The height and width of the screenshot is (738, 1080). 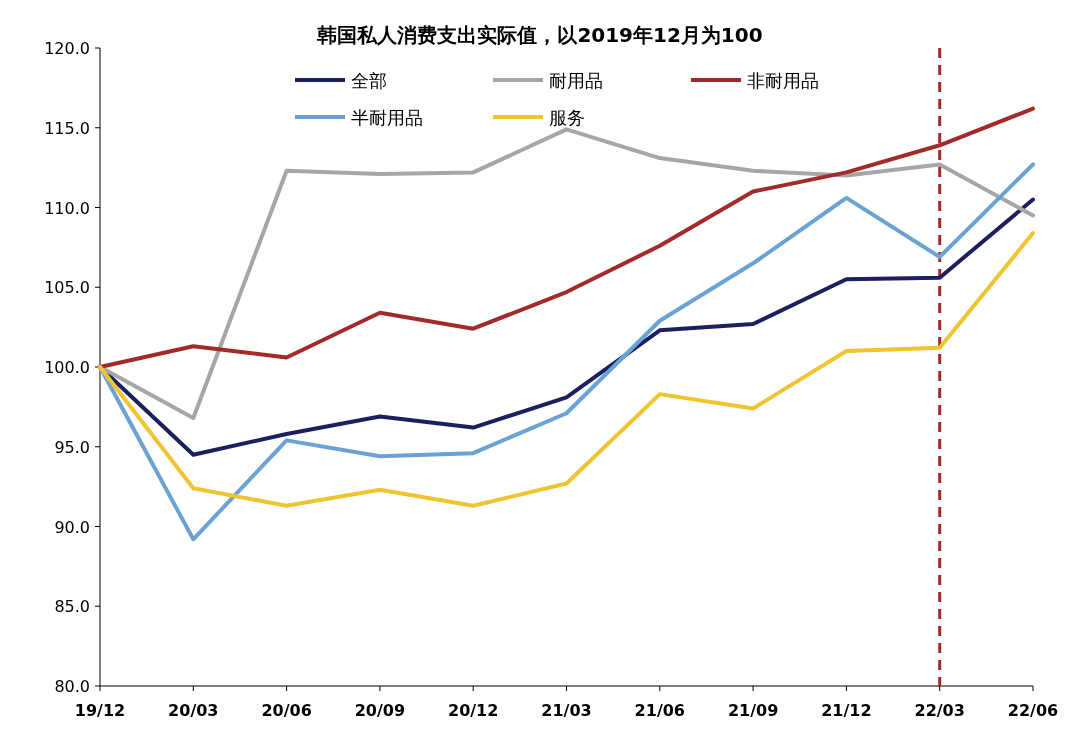 I want to click on x-tick-label: 22/03, so click(x=939, y=710).